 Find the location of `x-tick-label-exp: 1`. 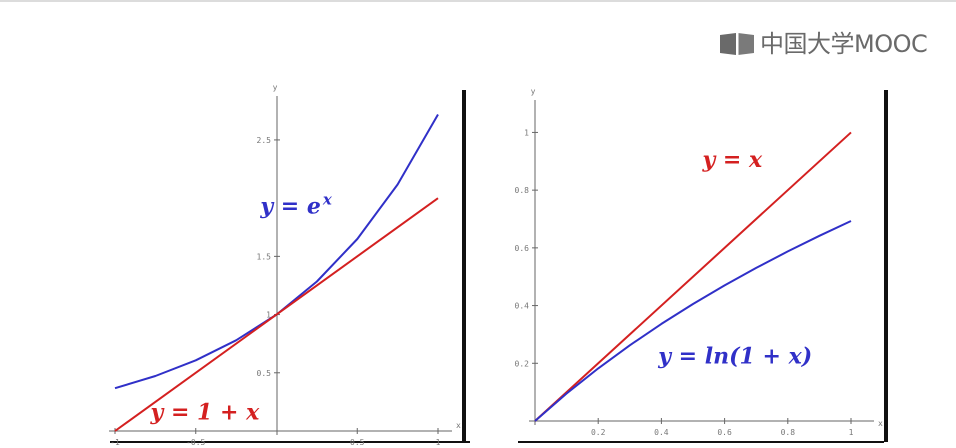

x-tick-label-exp: 1 is located at coordinates (438, 442).